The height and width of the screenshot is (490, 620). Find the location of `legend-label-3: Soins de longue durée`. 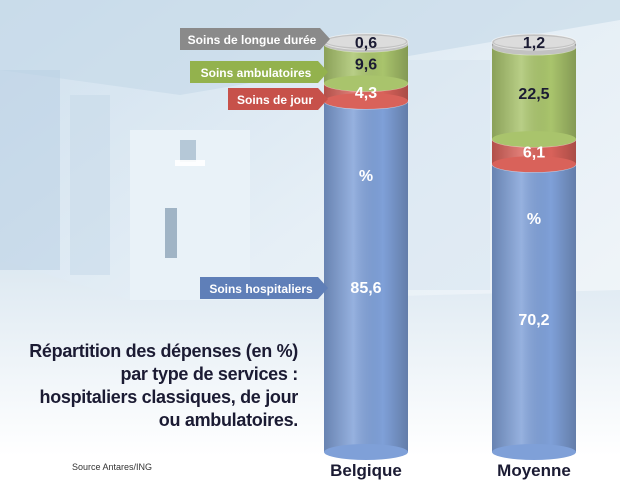

legend-label-3: Soins de longue durée is located at coordinates (252, 40).